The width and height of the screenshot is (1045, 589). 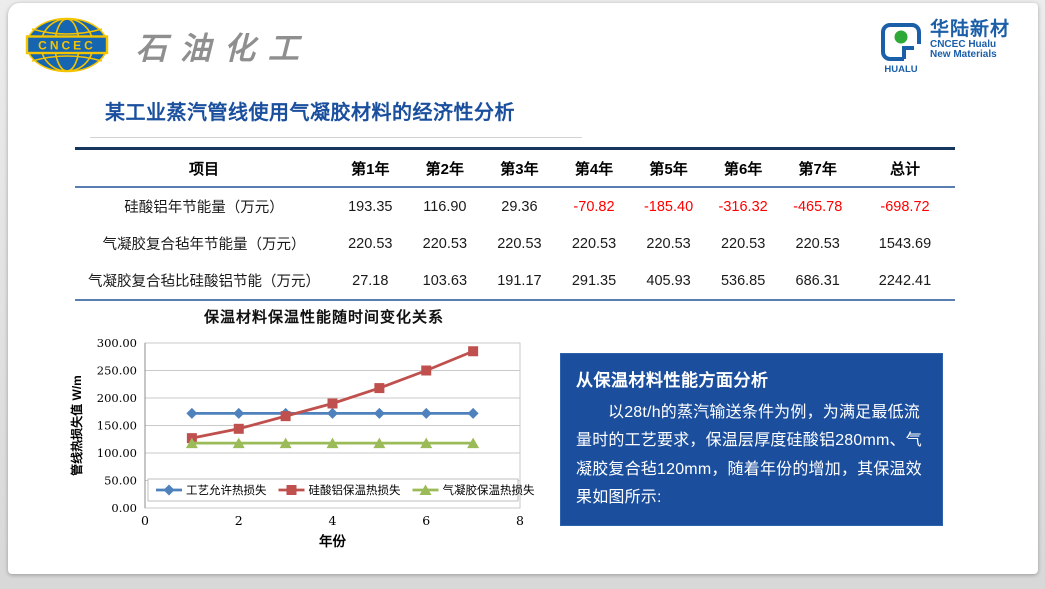 I want to click on hualu-mark-icon: HUALU, so click(x=900, y=48).